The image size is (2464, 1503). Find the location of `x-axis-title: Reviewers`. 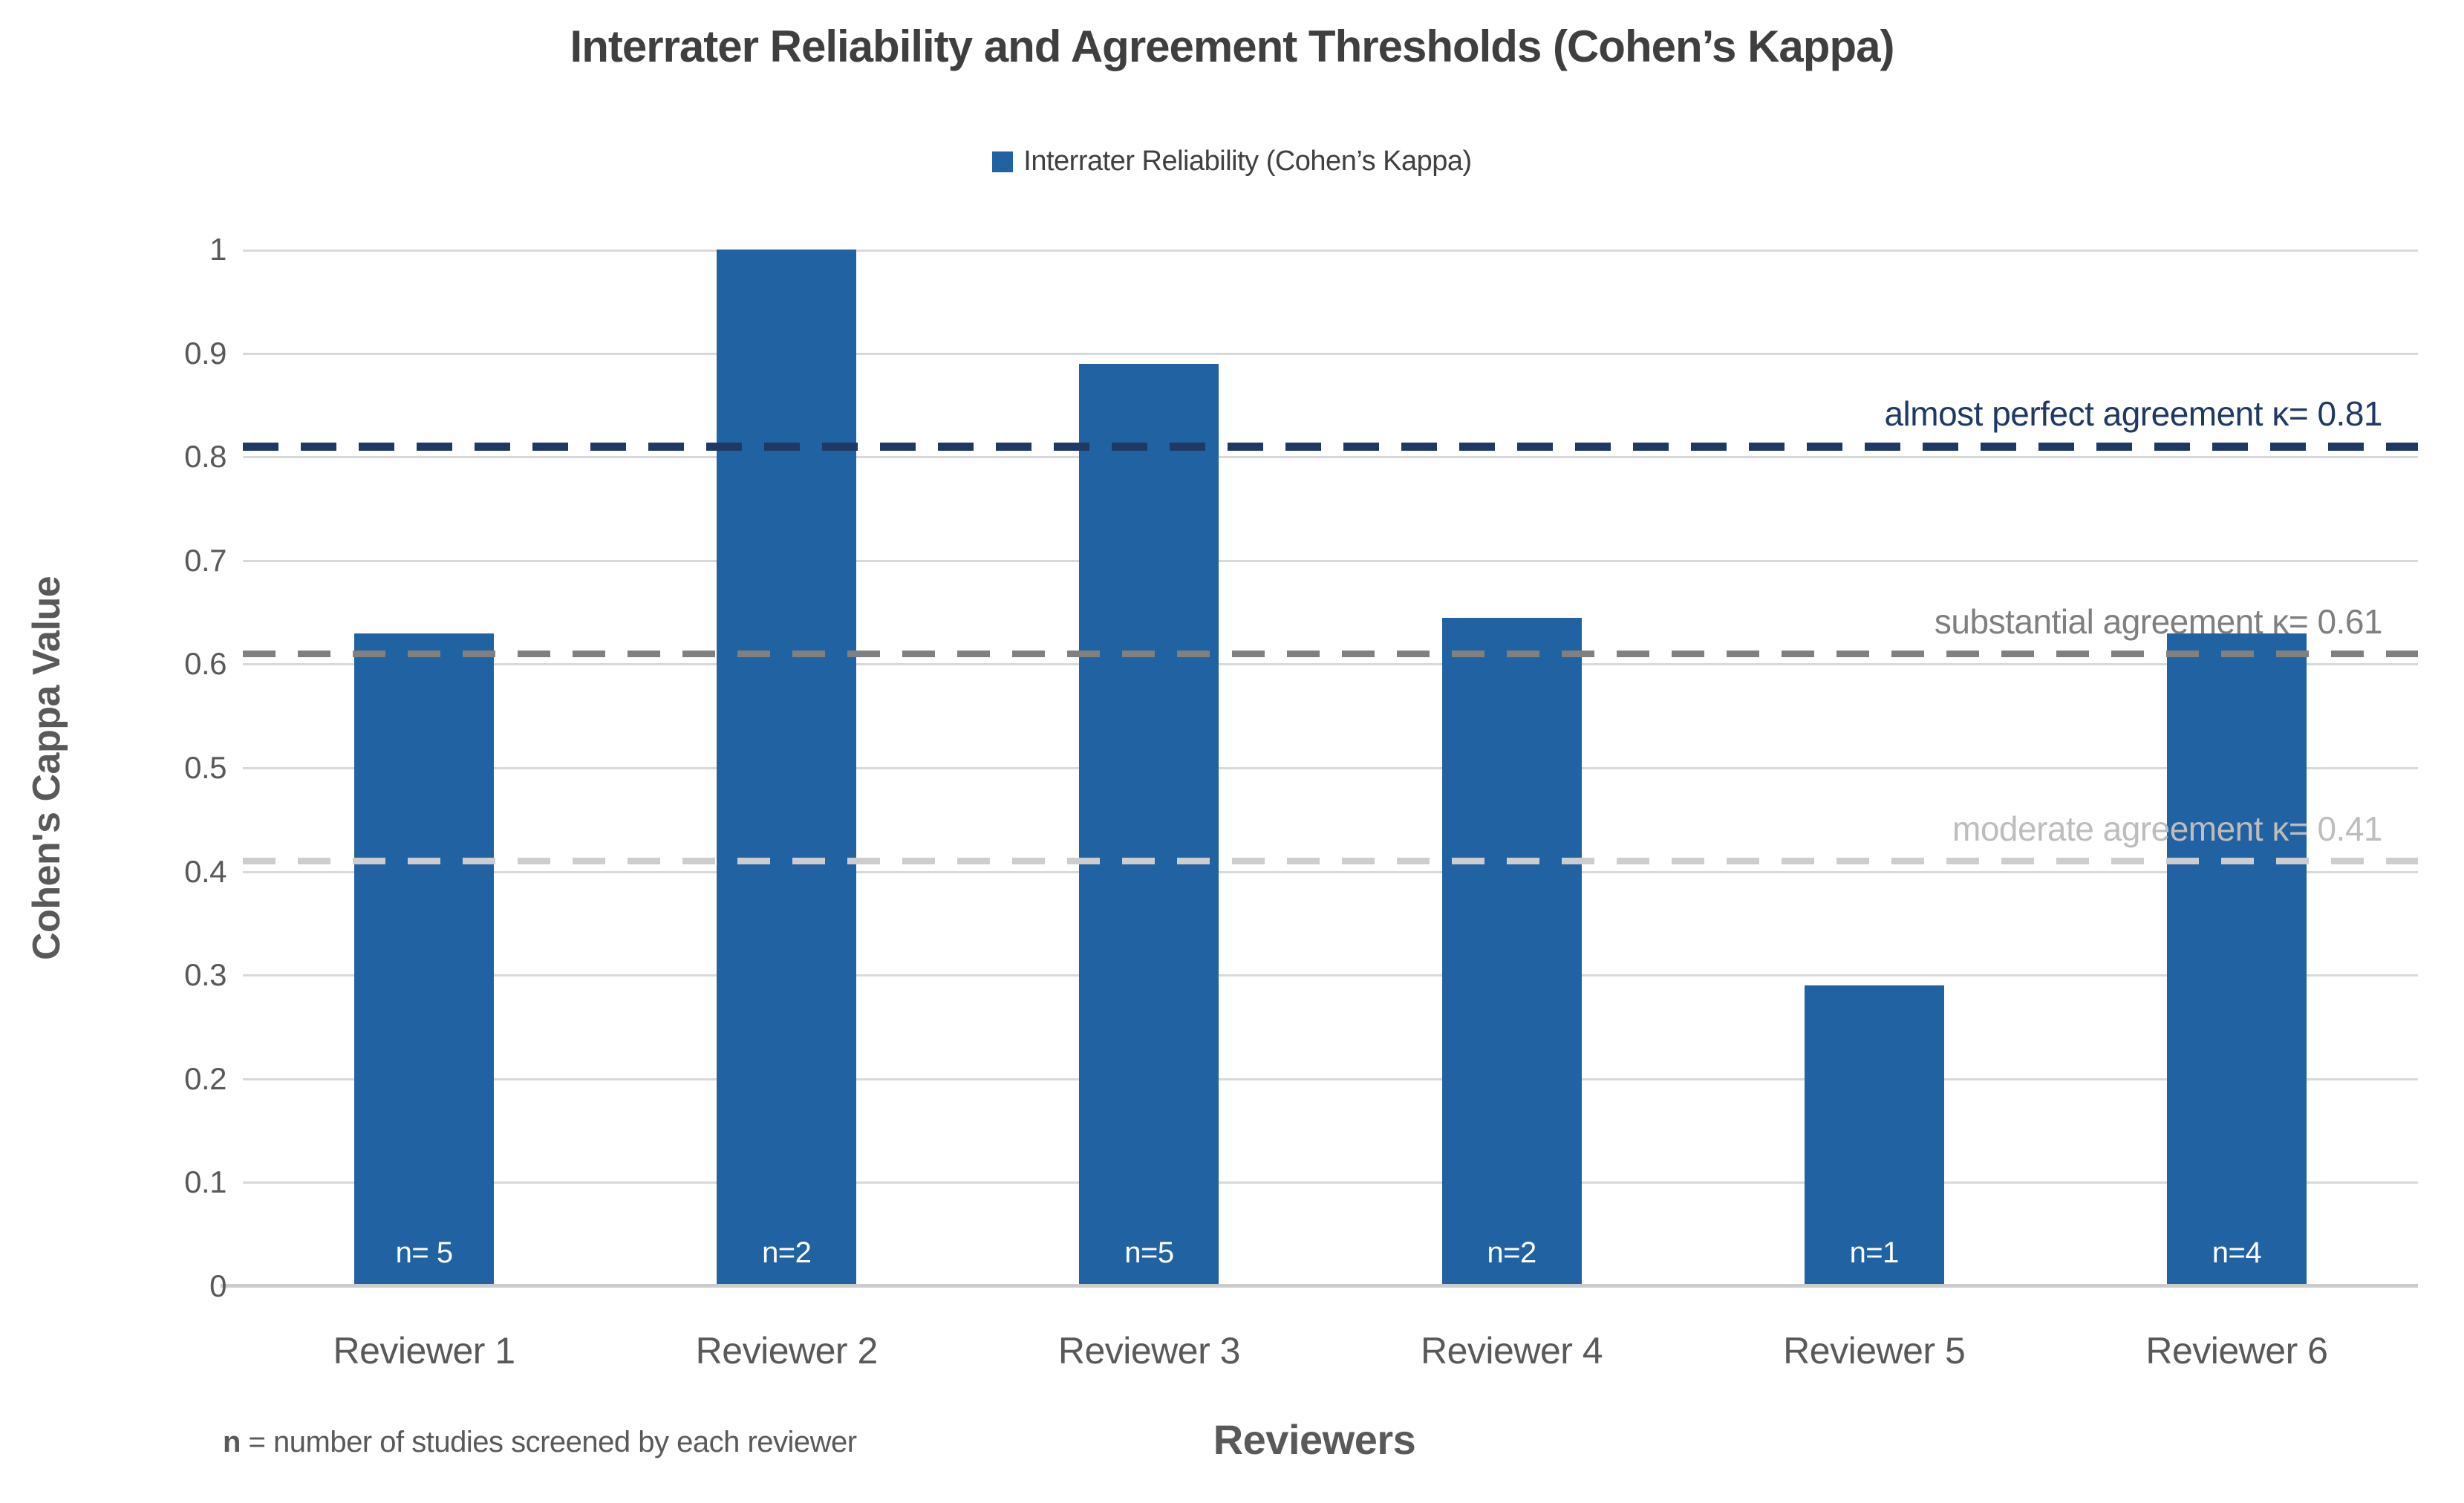

x-axis-title: Reviewers is located at coordinates (1314, 1439).